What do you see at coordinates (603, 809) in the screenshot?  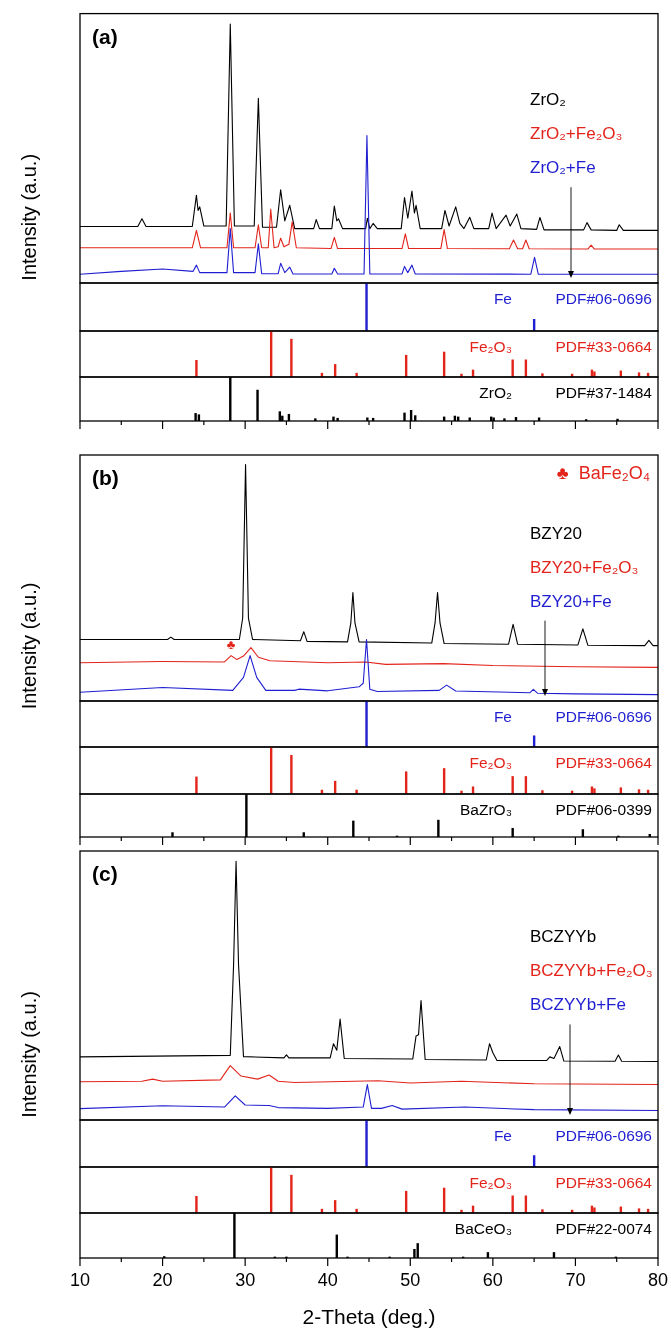 I see `text: PDF#06-0399` at bounding box center [603, 809].